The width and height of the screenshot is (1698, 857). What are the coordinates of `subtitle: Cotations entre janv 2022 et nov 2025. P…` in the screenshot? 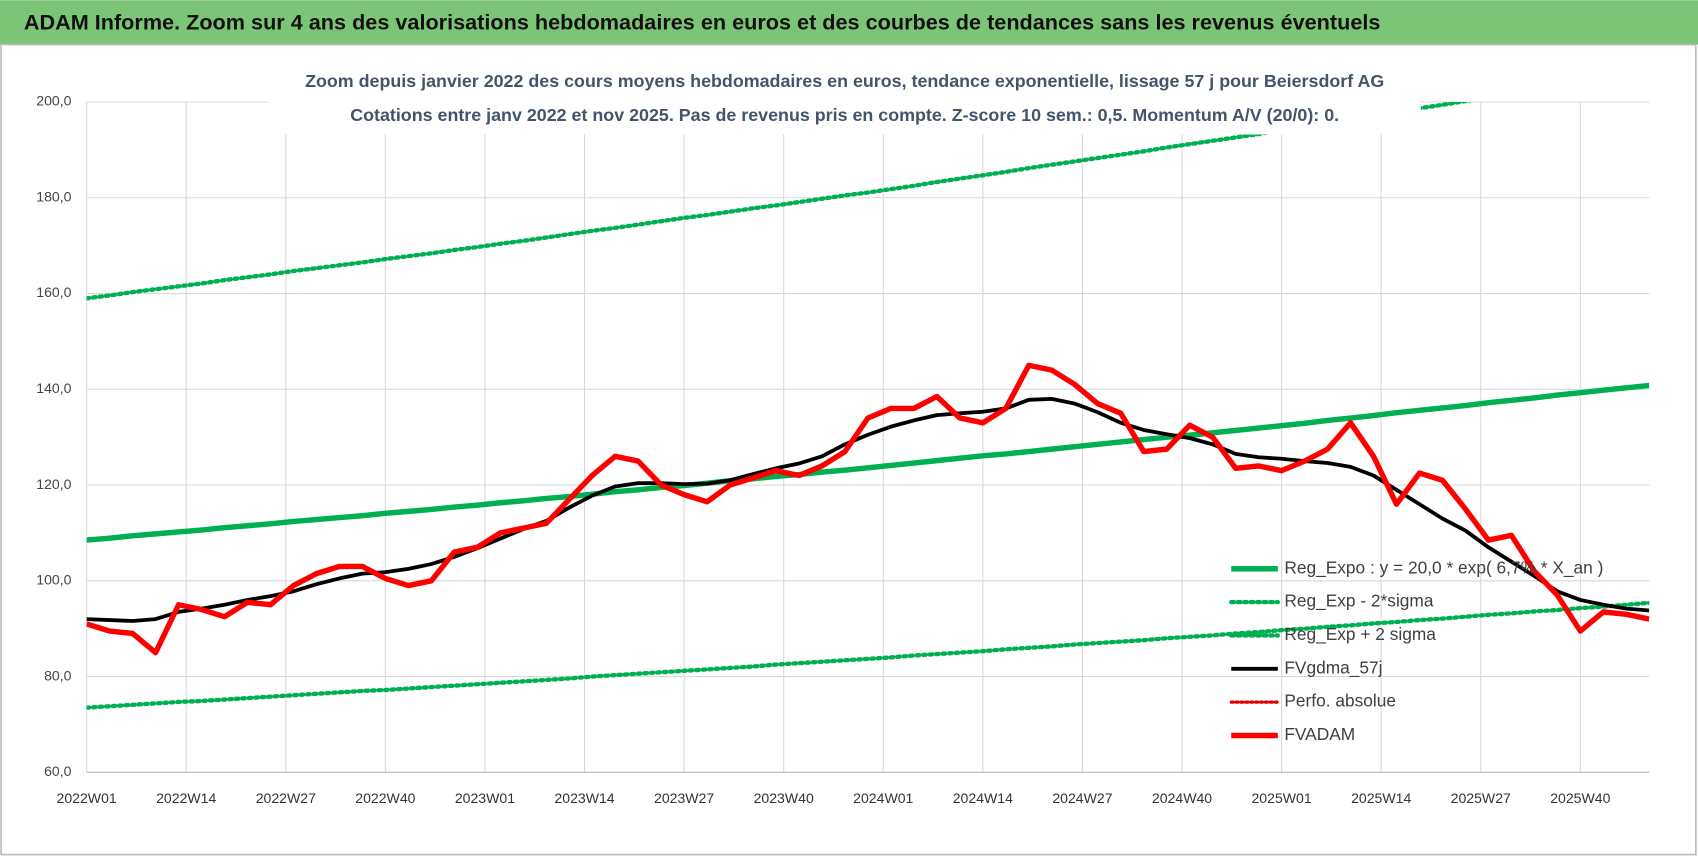 It's located at (844, 115).